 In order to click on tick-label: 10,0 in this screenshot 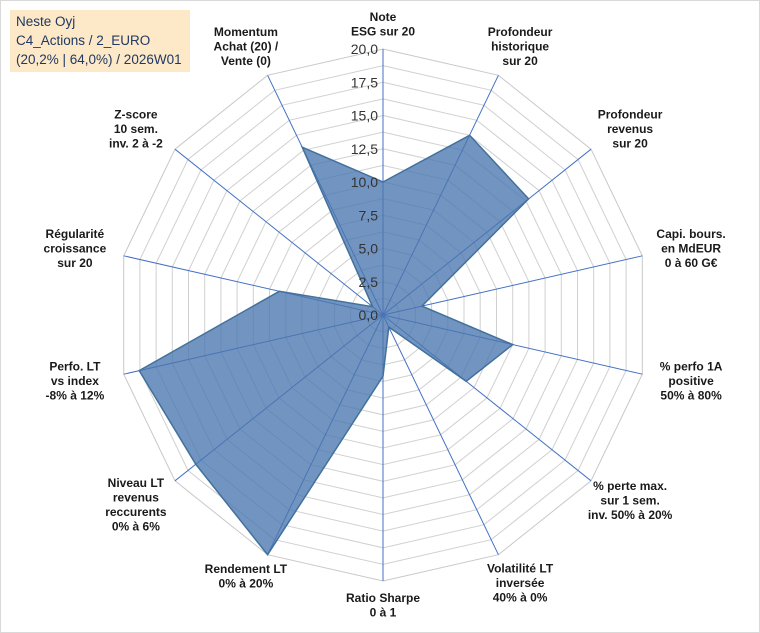, I will do `click(364, 182)`.